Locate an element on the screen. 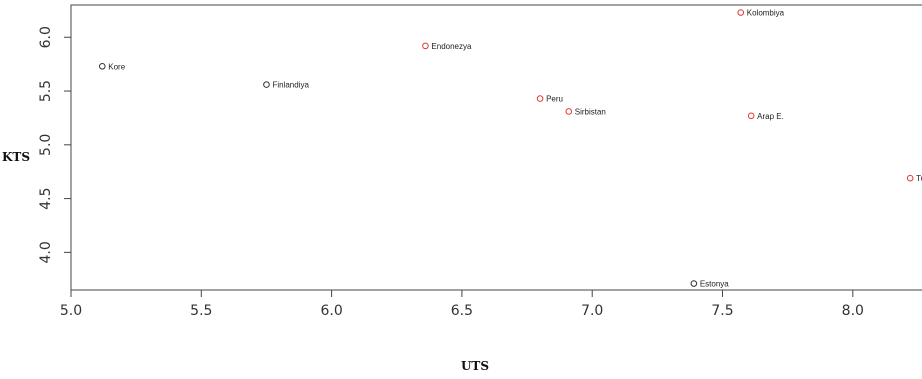  point-label: Estonya is located at coordinates (714, 284).